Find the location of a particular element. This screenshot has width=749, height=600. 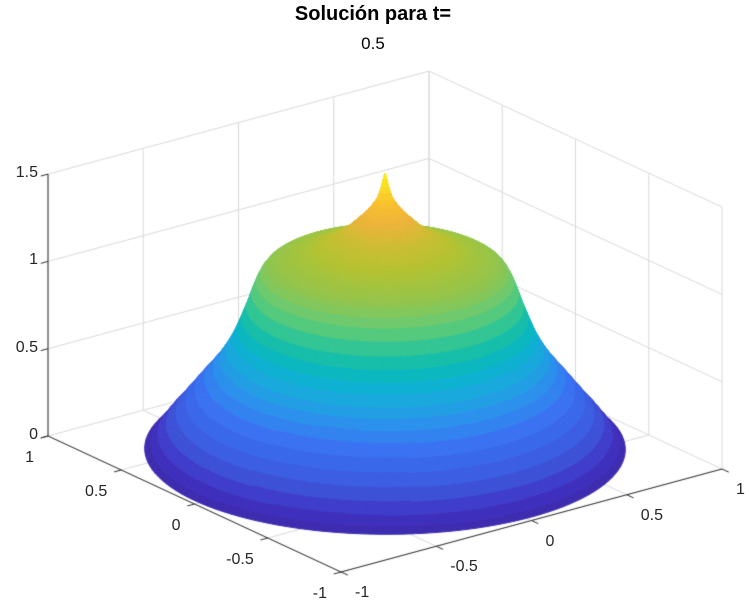

y-tick-label: 0.5 is located at coordinates (651, 515).